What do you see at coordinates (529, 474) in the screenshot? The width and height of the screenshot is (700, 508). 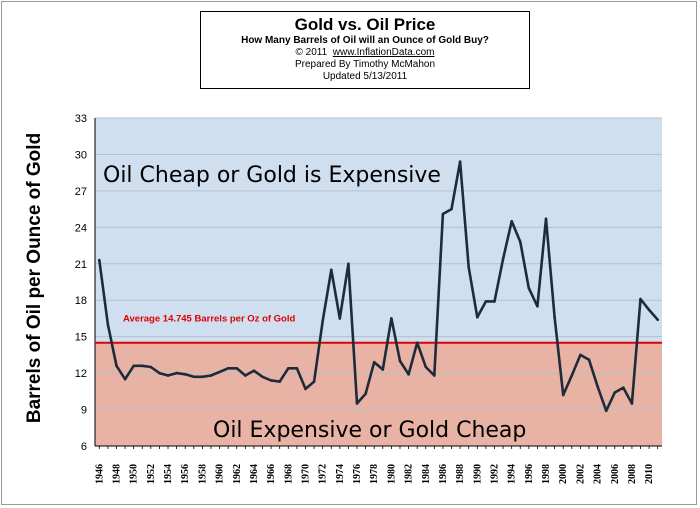 I see `x-tick-label: 1996` at bounding box center [529, 474].